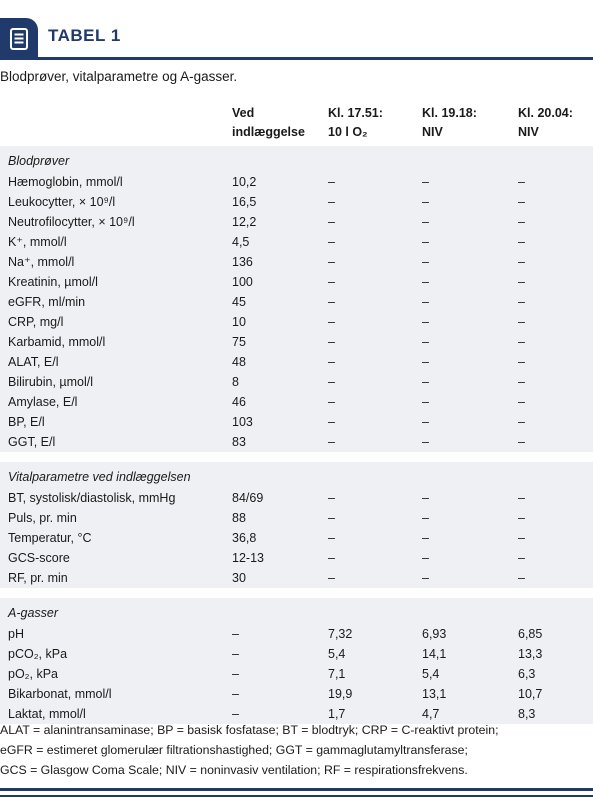  Describe the element at coordinates (296, 538) in the screenshot. I see `table-row: Temperatur, °C 36,8– – –` at that location.